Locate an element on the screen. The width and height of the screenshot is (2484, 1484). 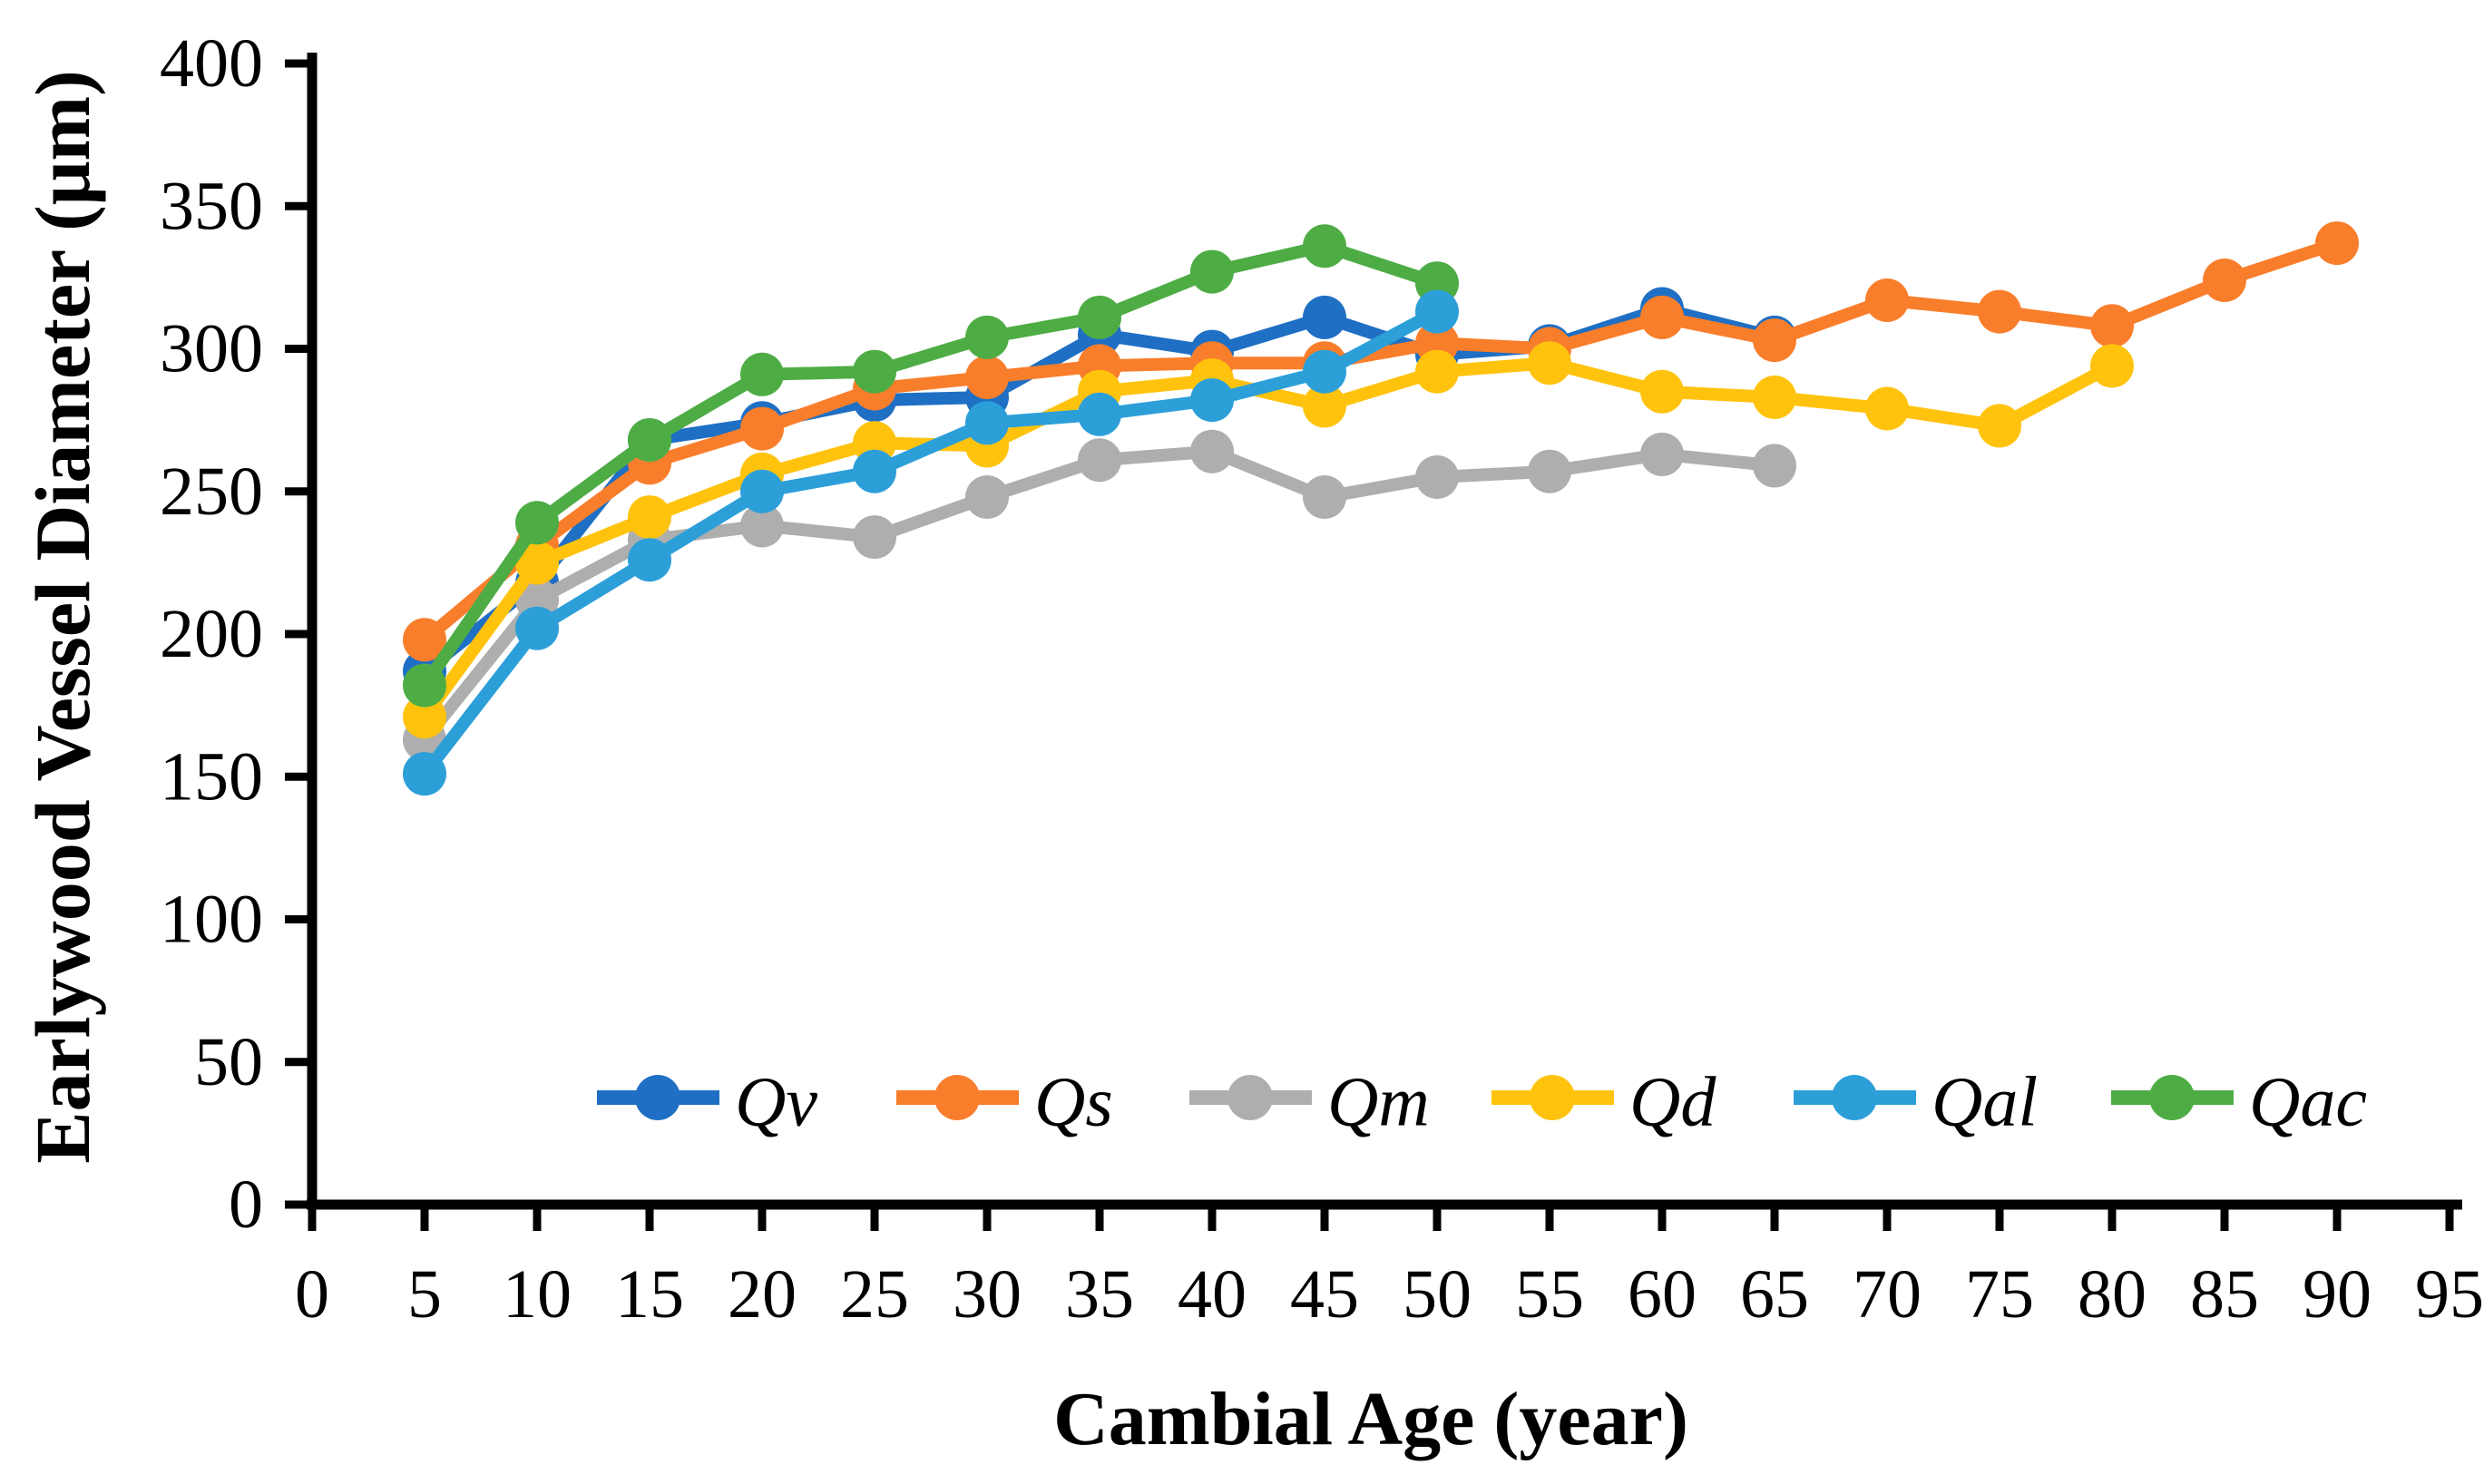
x-tick-label: 10 is located at coordinates (537, 1294).